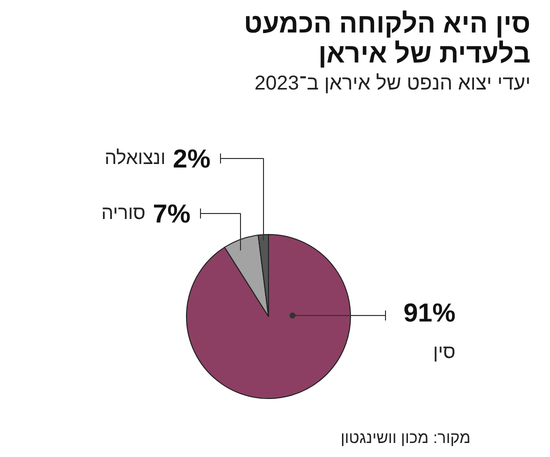  I want to click on slice-label: ונצואלה, so click(135, 158).